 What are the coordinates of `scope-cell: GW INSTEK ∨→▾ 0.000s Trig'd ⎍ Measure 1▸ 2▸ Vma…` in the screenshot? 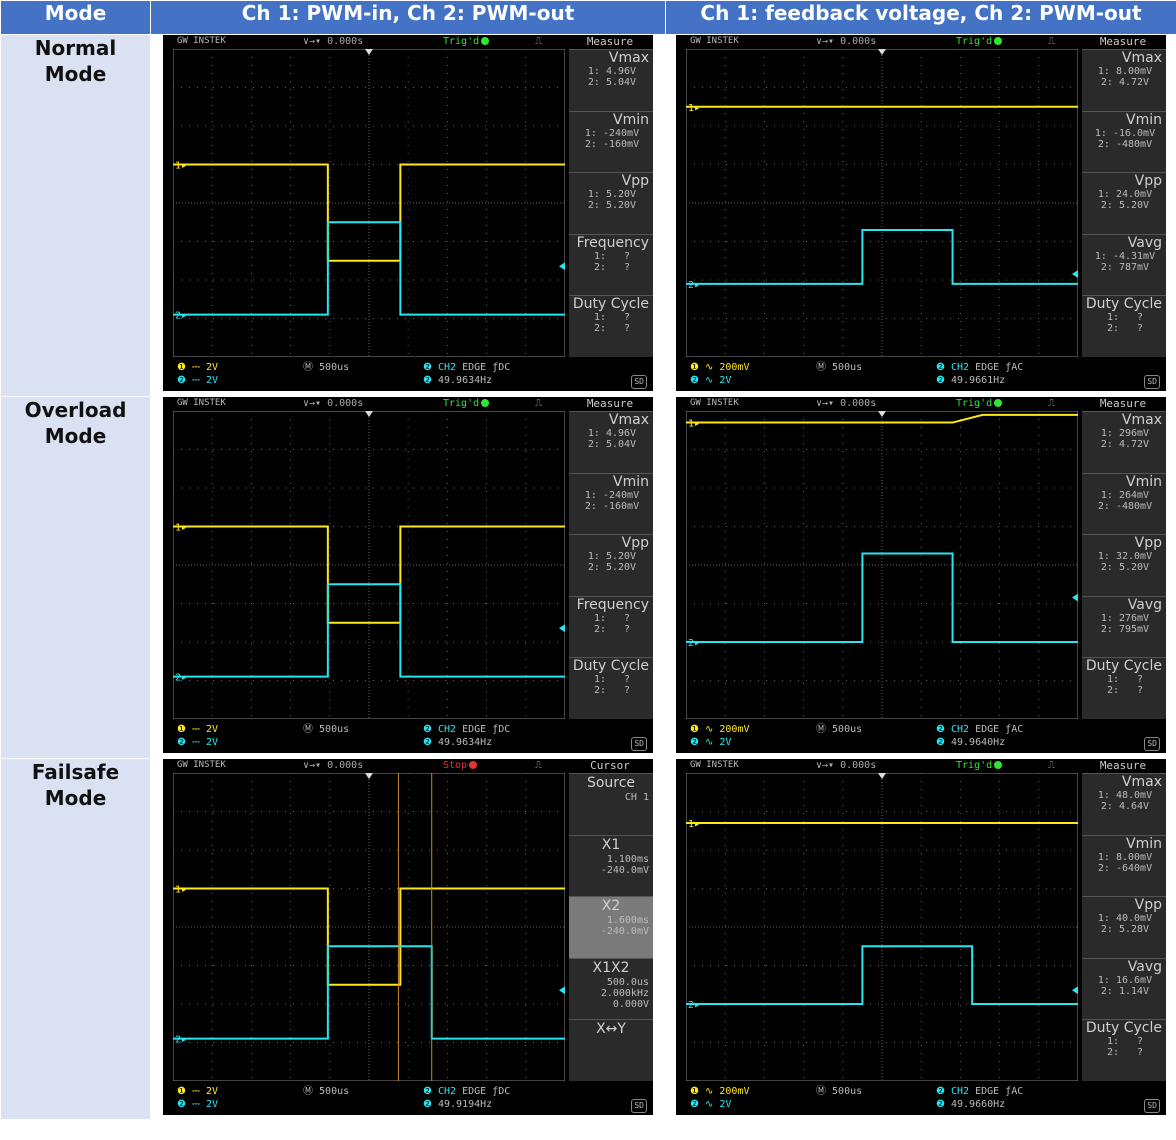 It's located at (408, 577).